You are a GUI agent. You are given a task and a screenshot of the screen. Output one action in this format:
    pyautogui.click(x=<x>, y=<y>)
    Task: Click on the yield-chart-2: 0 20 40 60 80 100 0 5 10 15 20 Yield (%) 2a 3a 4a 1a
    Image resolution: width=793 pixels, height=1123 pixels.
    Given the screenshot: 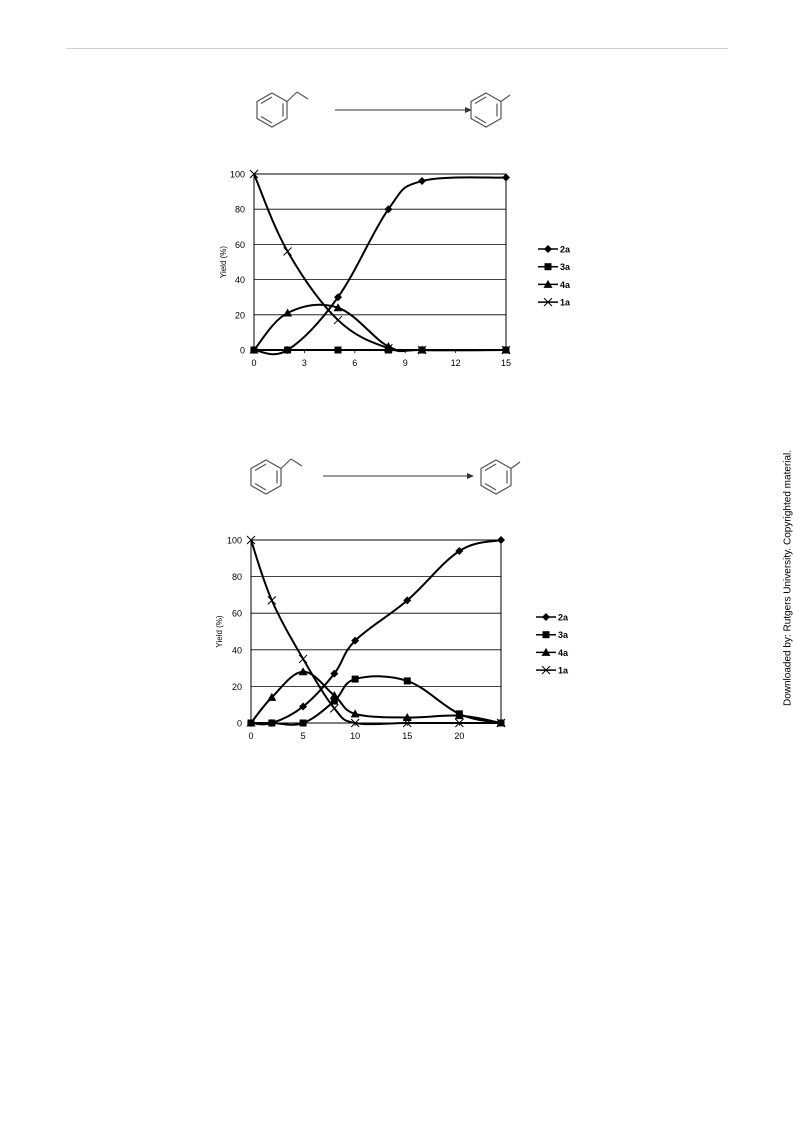 What is the action you would take?
    pyautogui.click(x=392, y=638)
    